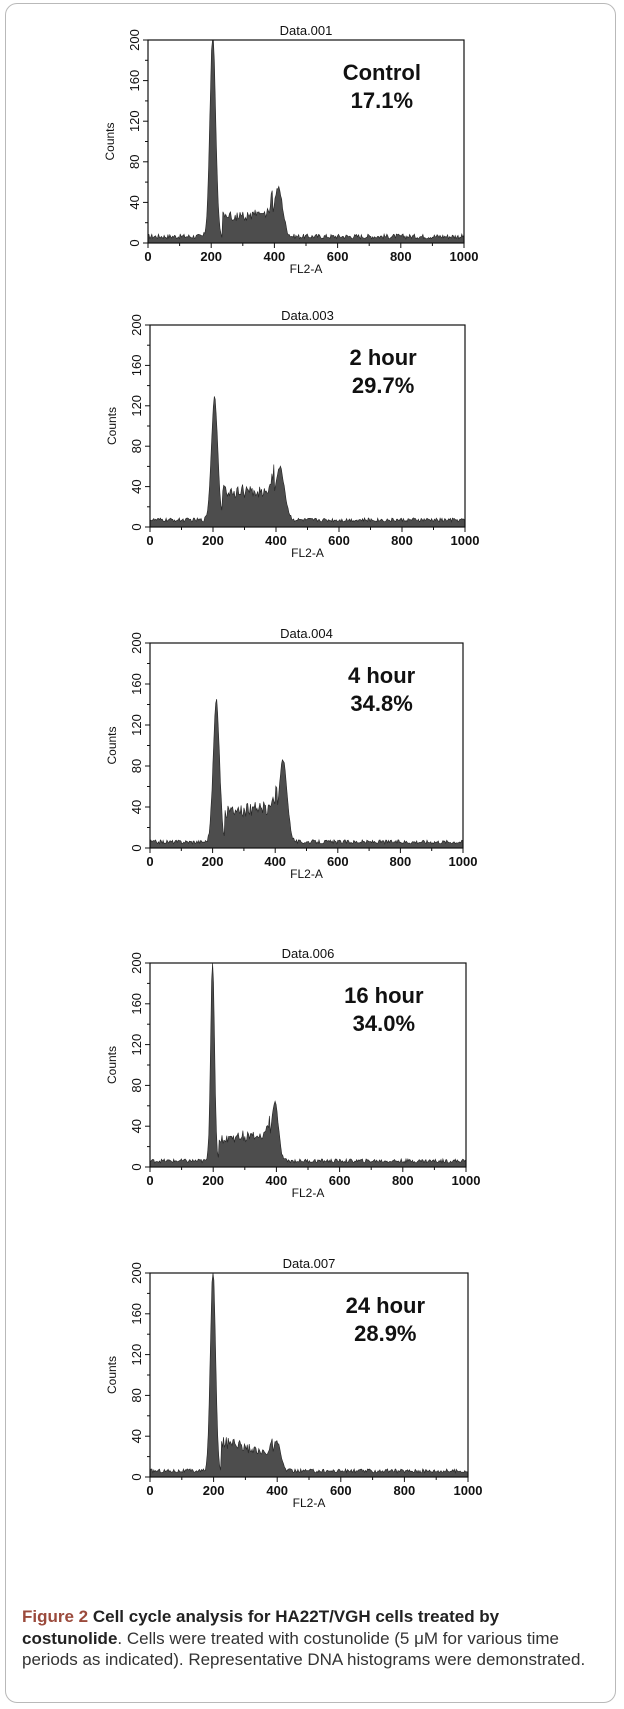  What do you see at coordinates (55, 1616) in the screenshot?
I see `figure-label: Figure 2` at bounding box center [55, 1616].